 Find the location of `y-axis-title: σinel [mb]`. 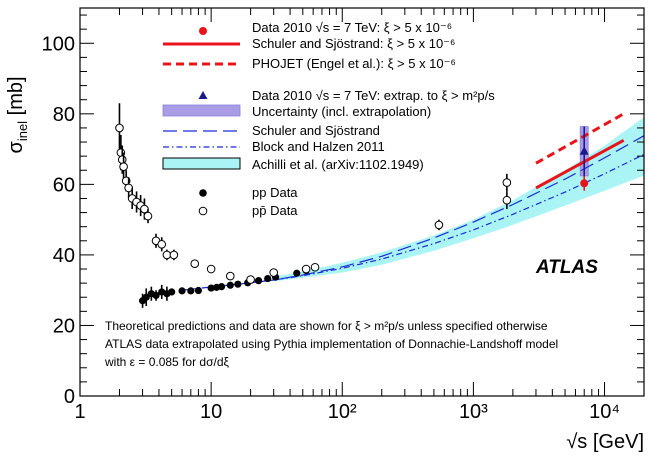

y-axis-title: σinel [mb] is located at coordinates (17, 114).